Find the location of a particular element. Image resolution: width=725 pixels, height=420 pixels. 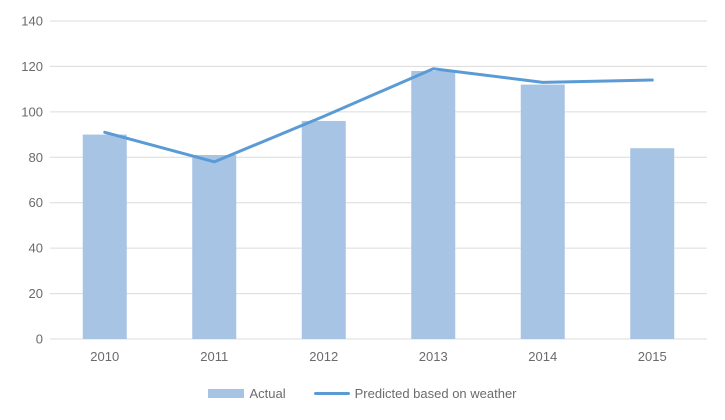

bar-2010 is located at coordinates (104, 236).